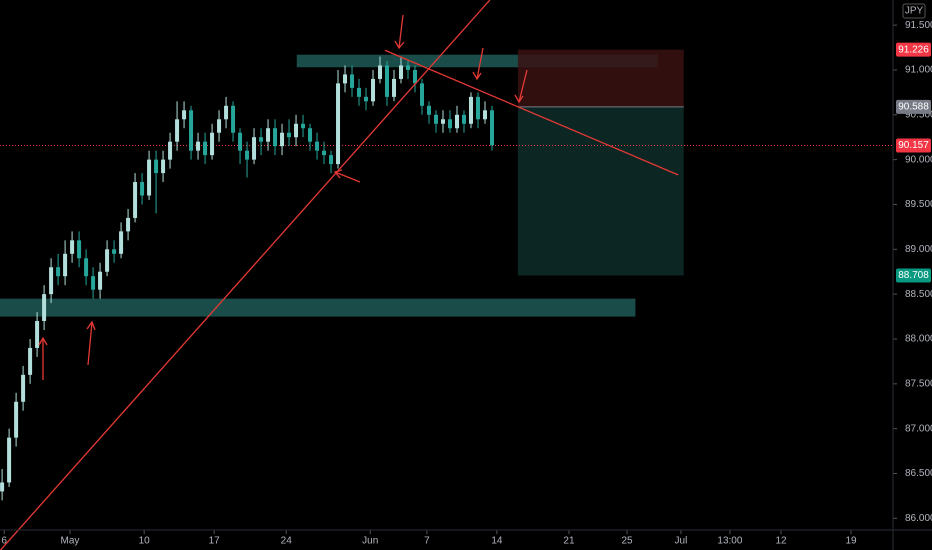  Describe the element at coordinates (145, 541) in the screenshot. I see `x-tick-label: 10` at that location.